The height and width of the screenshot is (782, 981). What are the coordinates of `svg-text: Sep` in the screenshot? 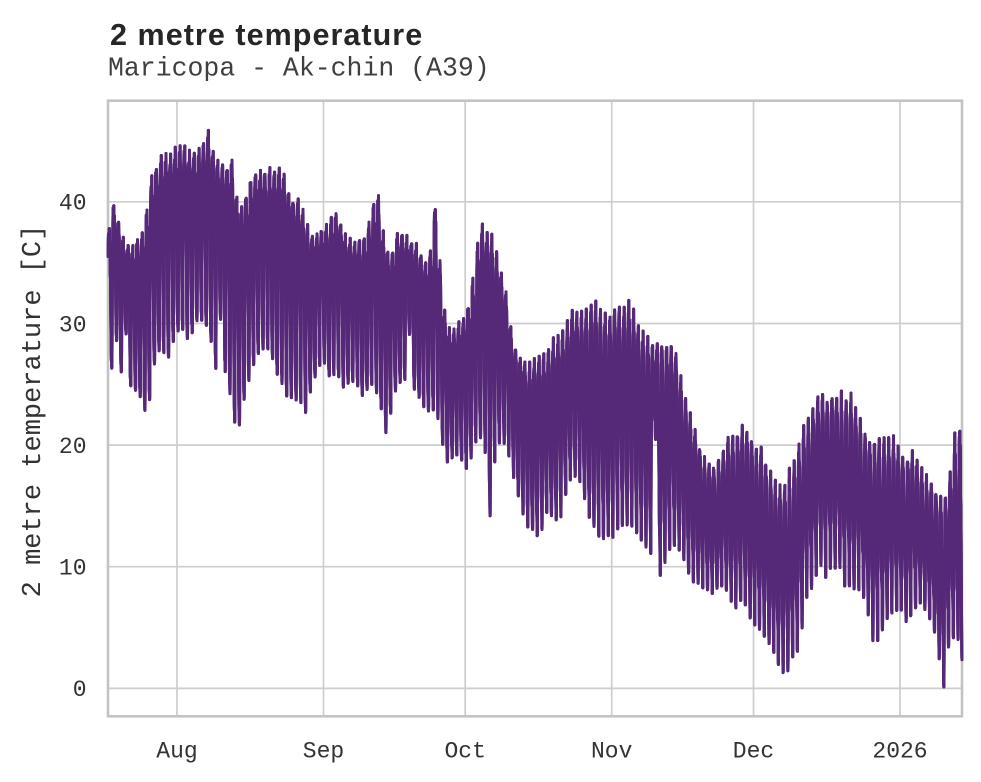 It's located at (323, 751).